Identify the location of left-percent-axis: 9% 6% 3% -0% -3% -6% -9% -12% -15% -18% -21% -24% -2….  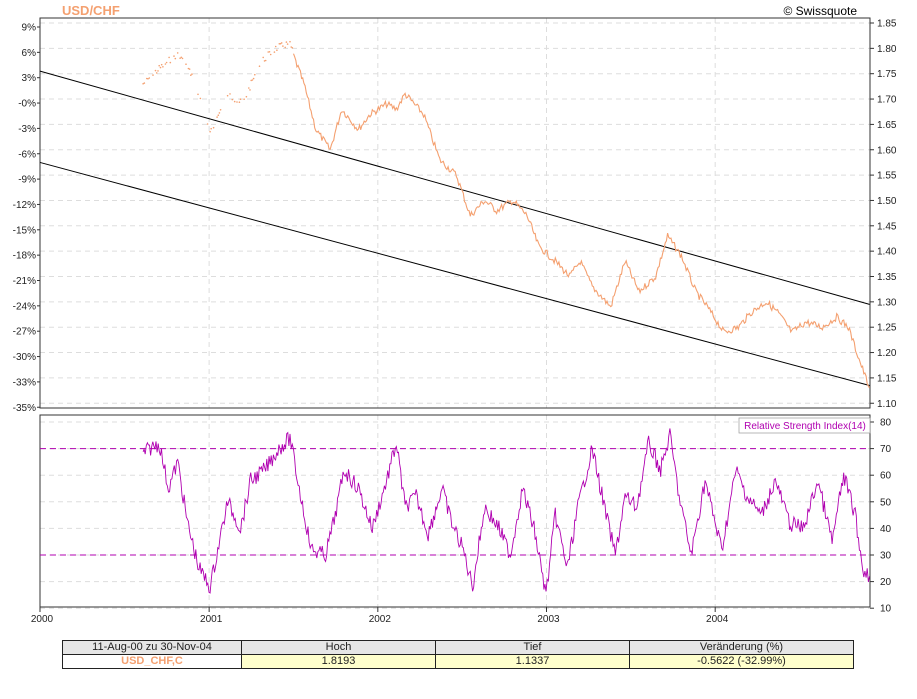
(26, 218).